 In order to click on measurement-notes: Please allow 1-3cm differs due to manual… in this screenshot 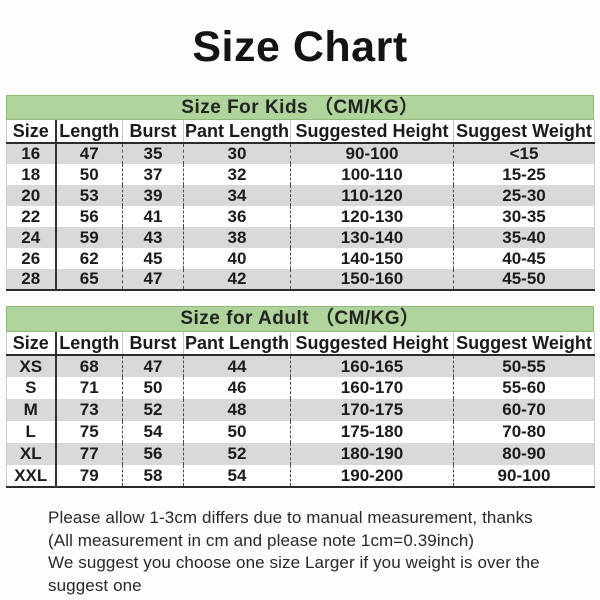, I will do `click(324, 552)`.